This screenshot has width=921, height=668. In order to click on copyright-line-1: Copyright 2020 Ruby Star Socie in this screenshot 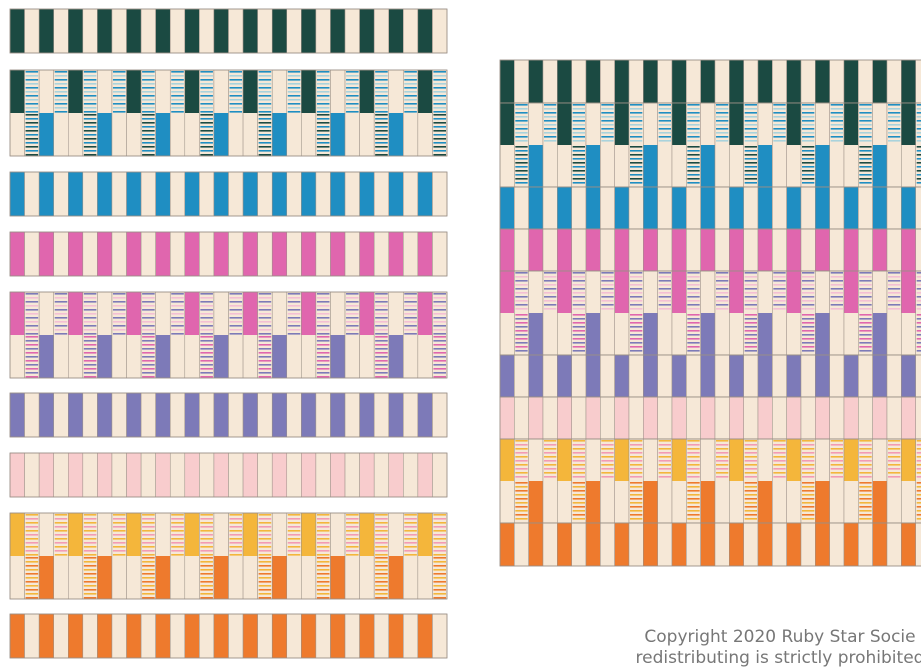, I will do `click(780, 637)`.